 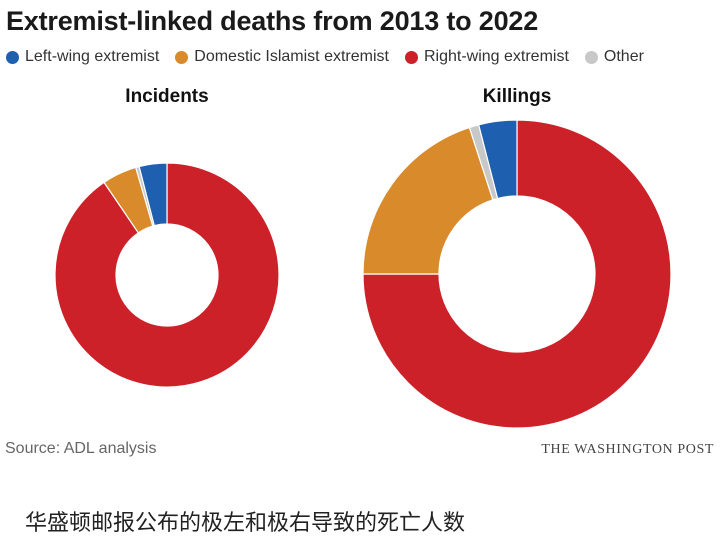 What do you see at coordinates (182, 57) in the screenshot?
I see `legend-swatch-domestic-islamist` at bounding box center [182, 57].